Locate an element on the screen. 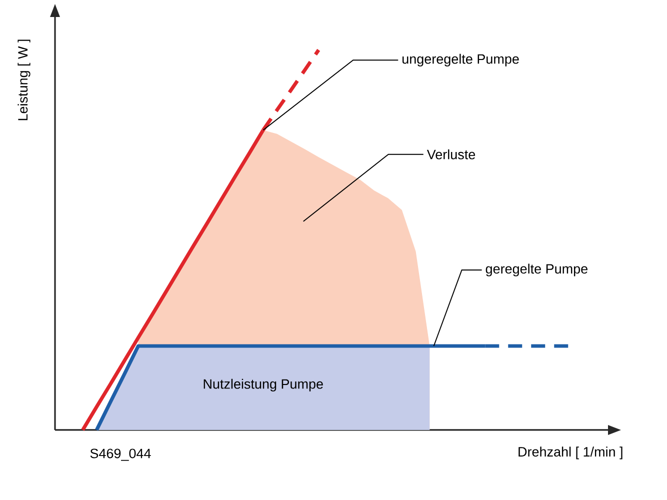  annotation: Verluste is located at coordinates (451, 154).